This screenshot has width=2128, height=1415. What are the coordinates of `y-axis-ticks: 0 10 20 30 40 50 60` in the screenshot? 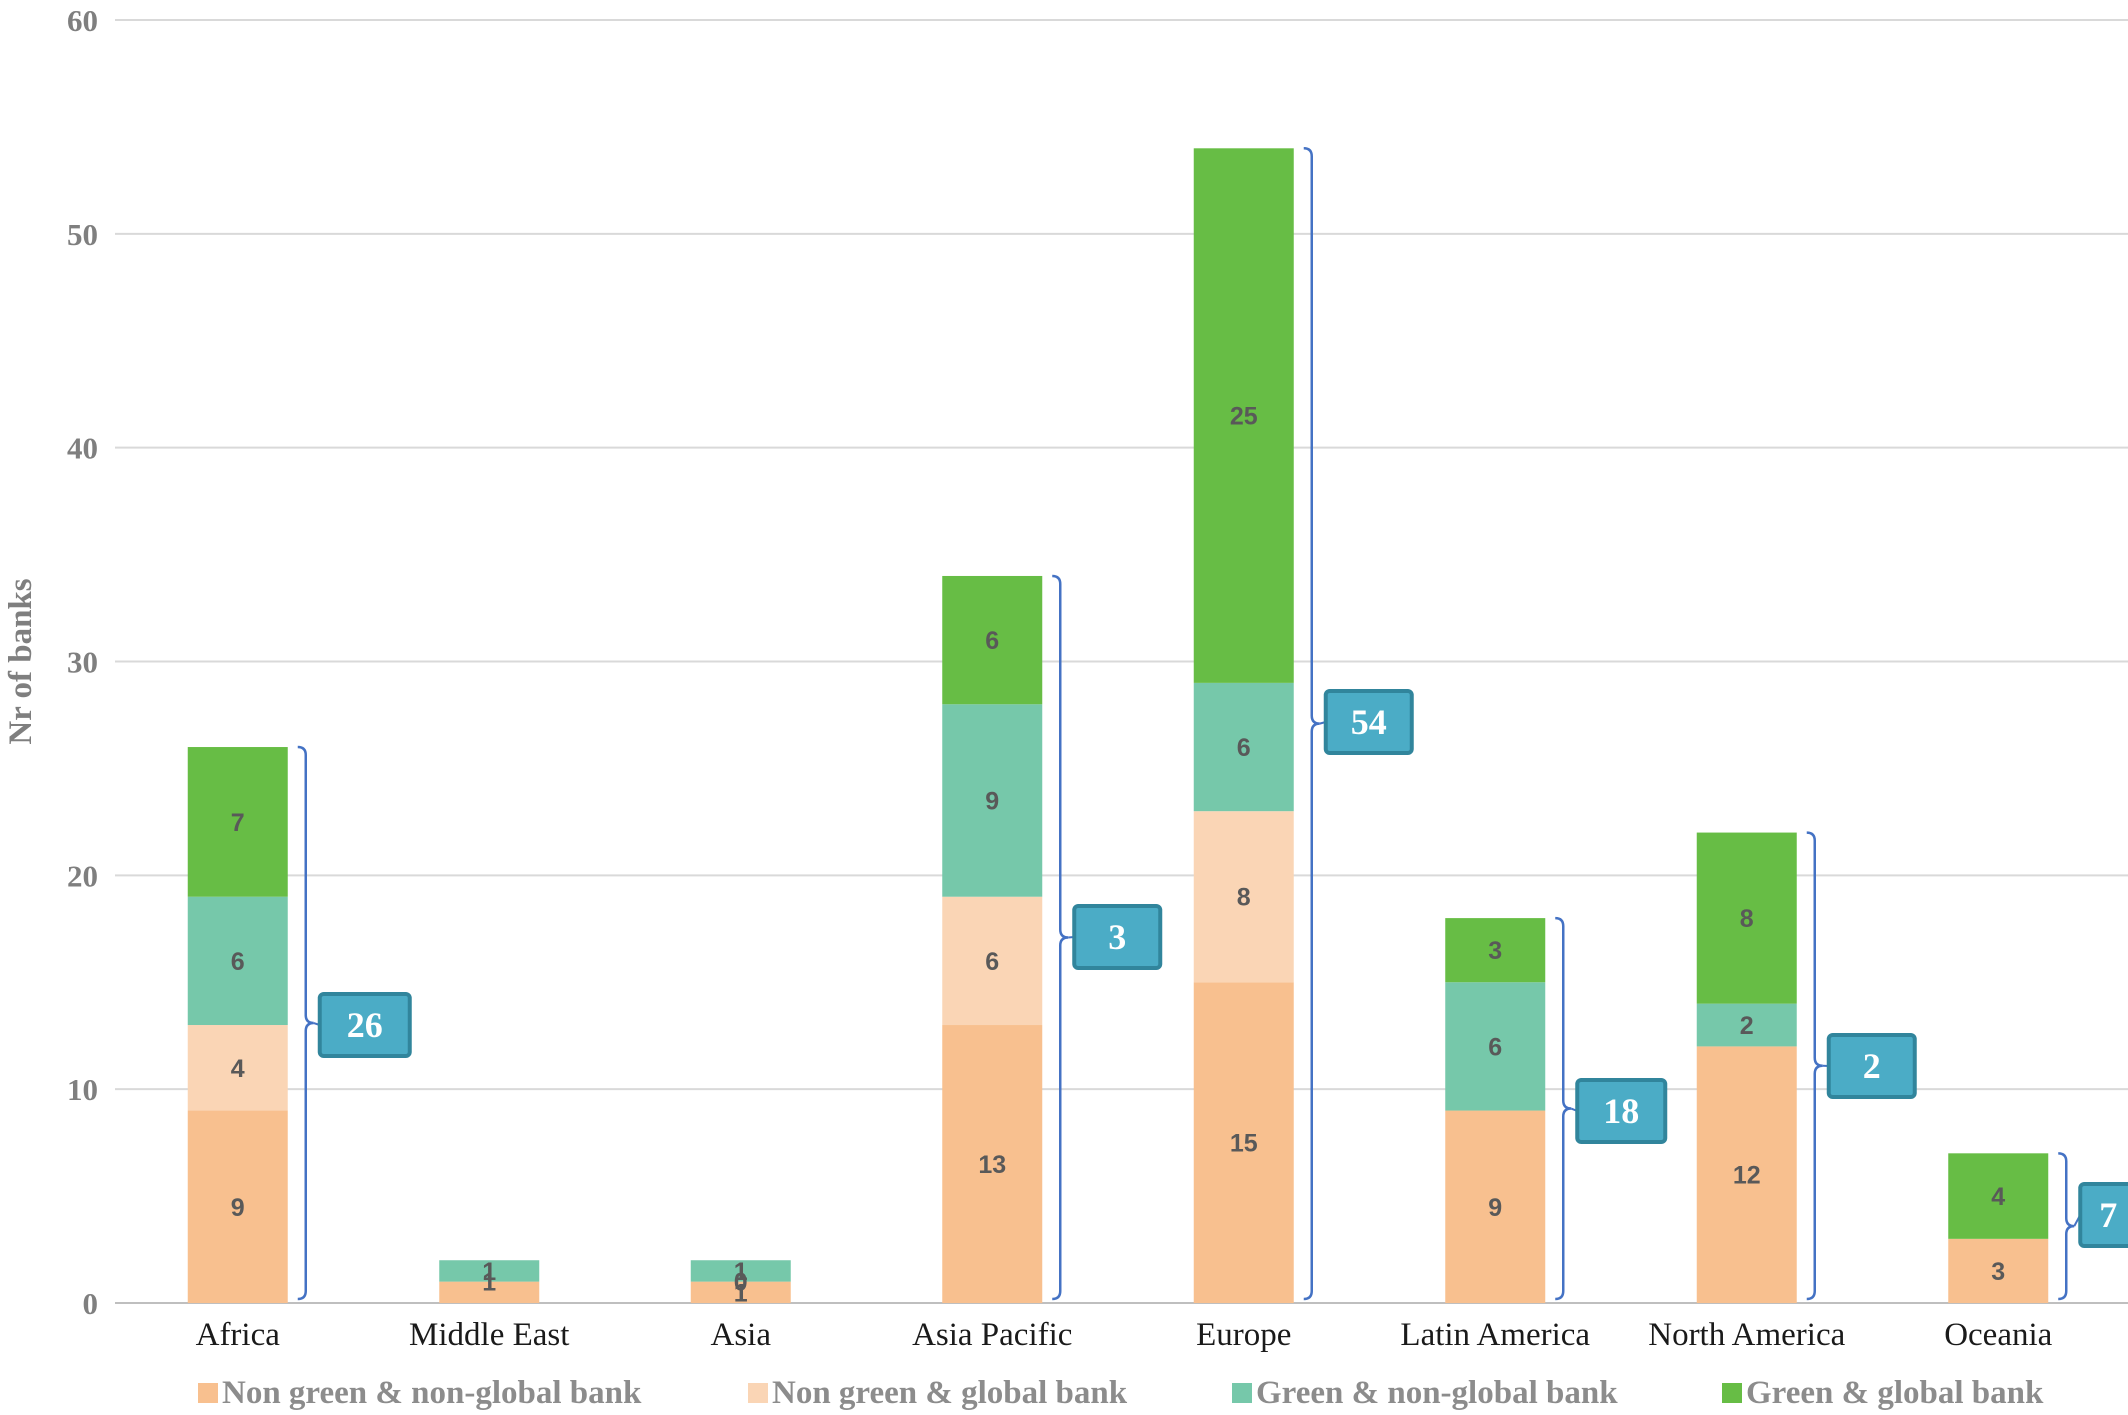 It's located at (82, 662).